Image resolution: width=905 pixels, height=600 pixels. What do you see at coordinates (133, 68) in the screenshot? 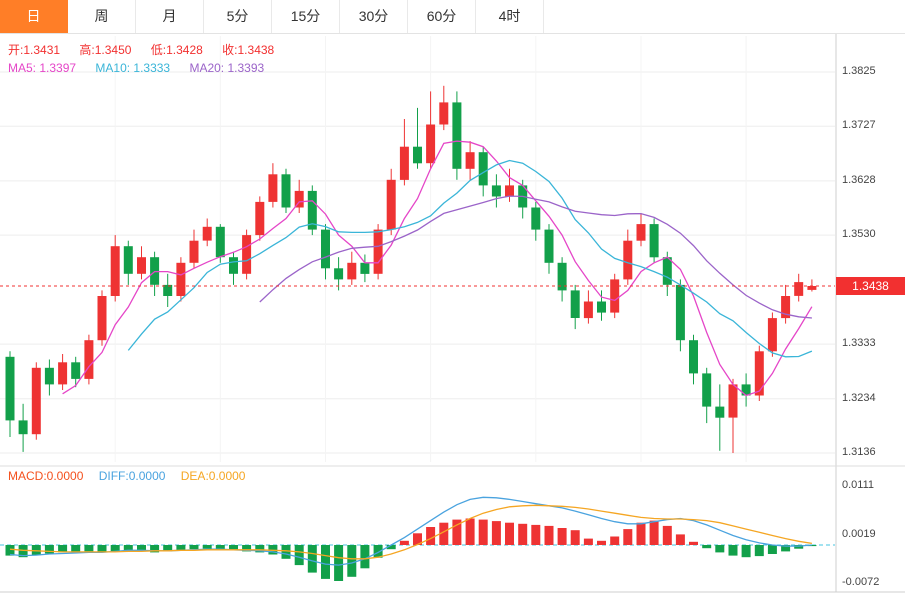
I see `ma10-readout: MA10: 1.3333` at bounding box center [133, 68].